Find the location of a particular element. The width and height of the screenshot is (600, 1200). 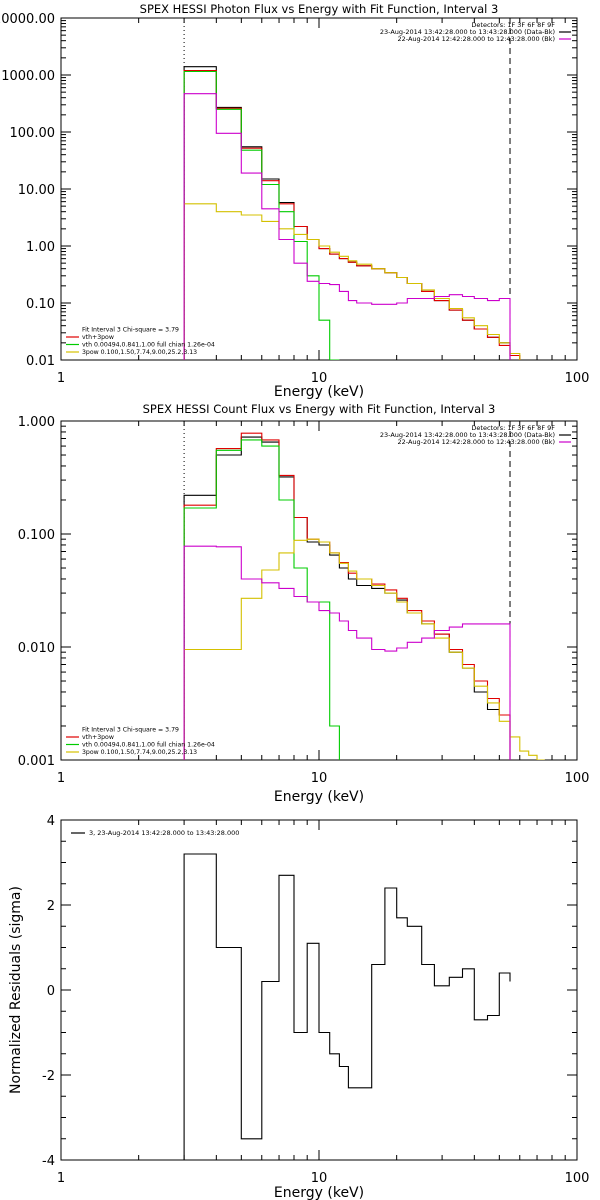

y-tick-label: 1.000 is located at coordinates (36, 422).